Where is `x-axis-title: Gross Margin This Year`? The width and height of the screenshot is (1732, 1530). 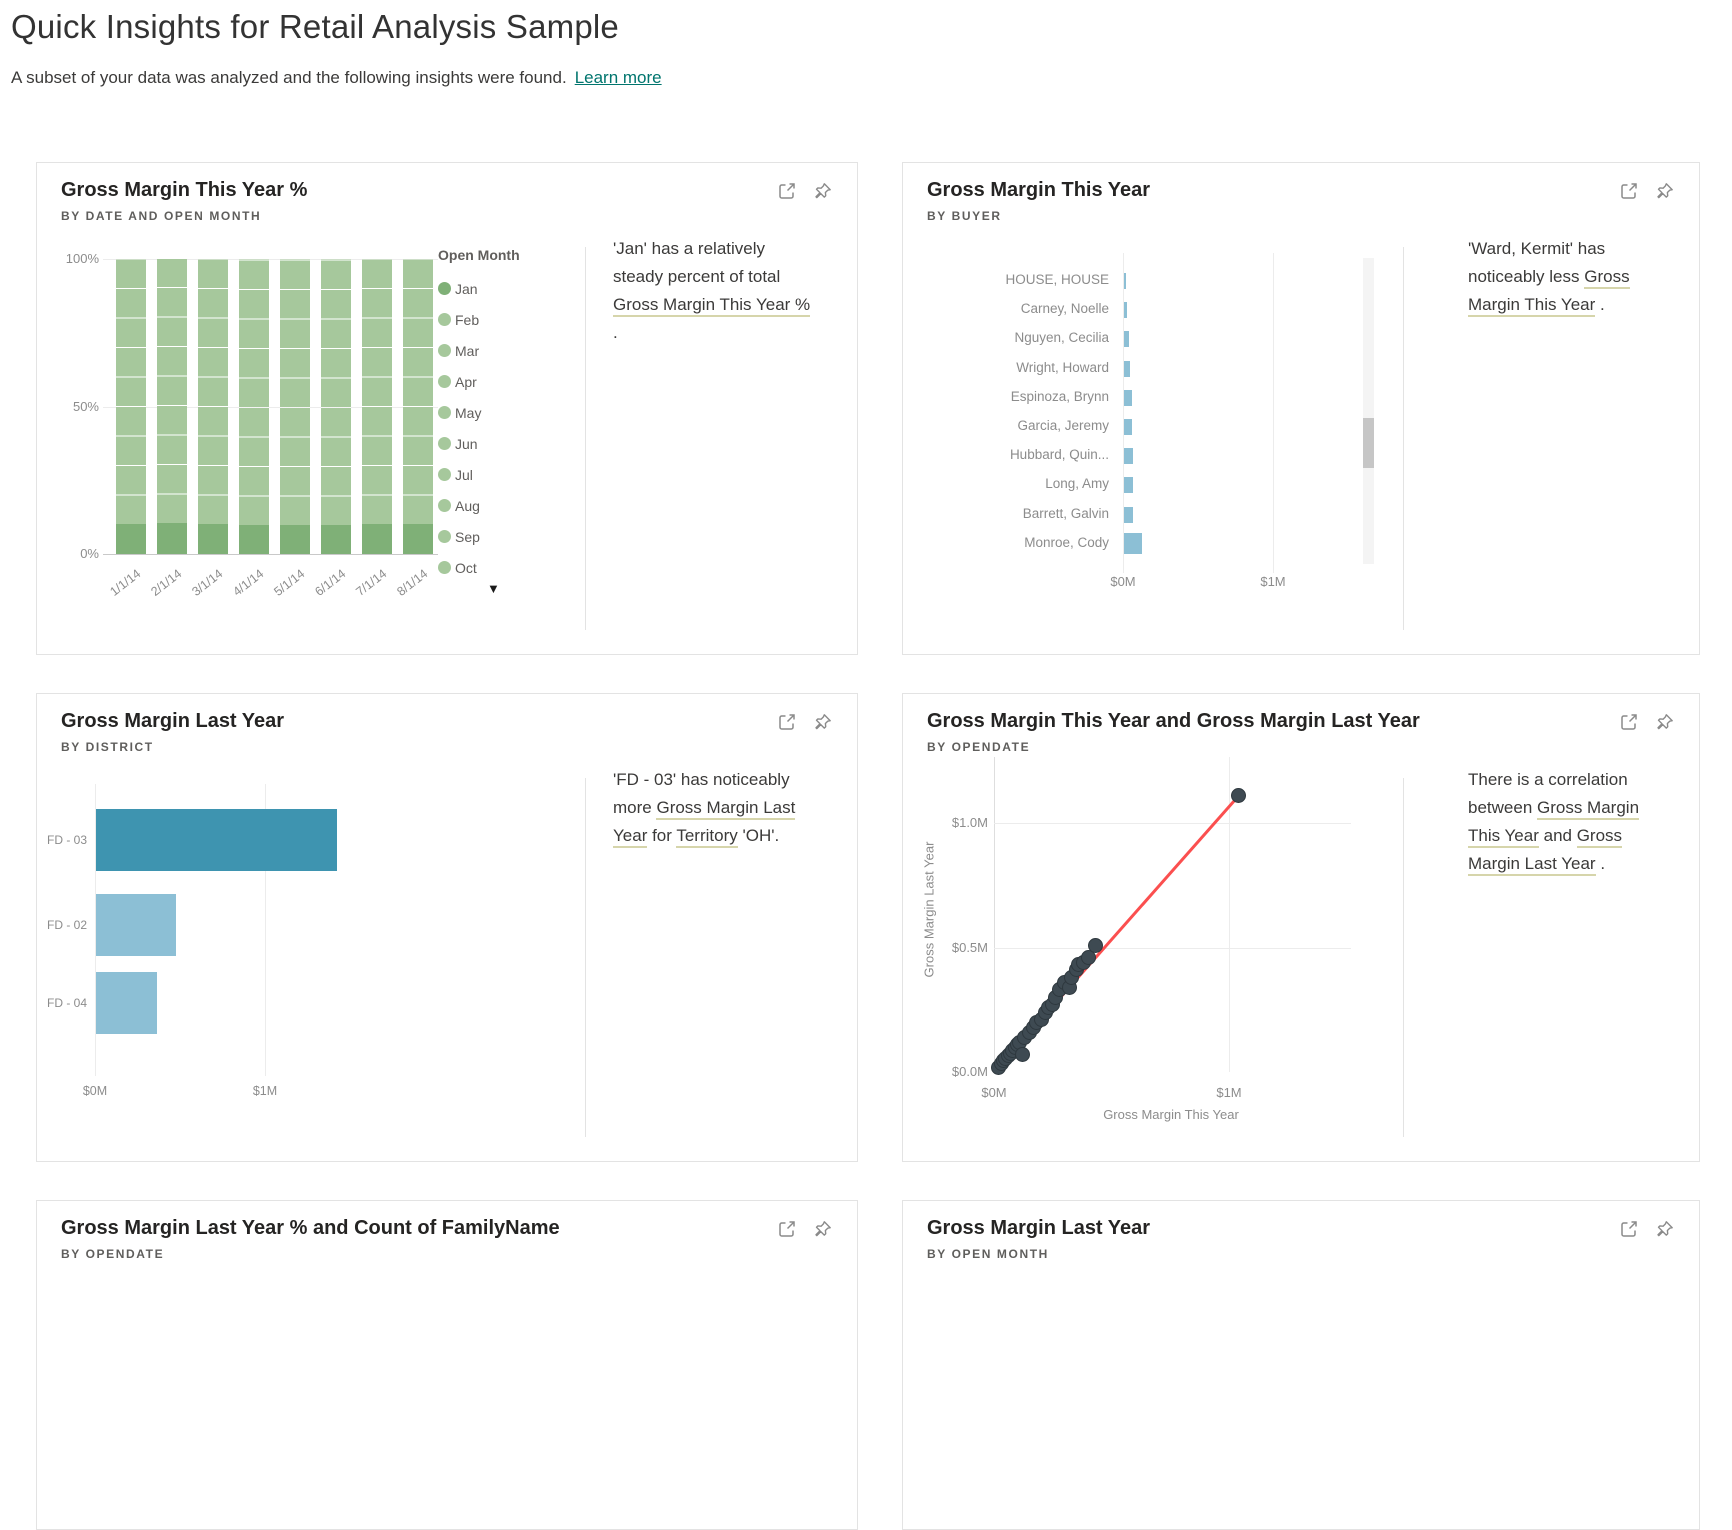 x-axis-title: Gross Margin This Year is located at coordinates (1171, 1114).